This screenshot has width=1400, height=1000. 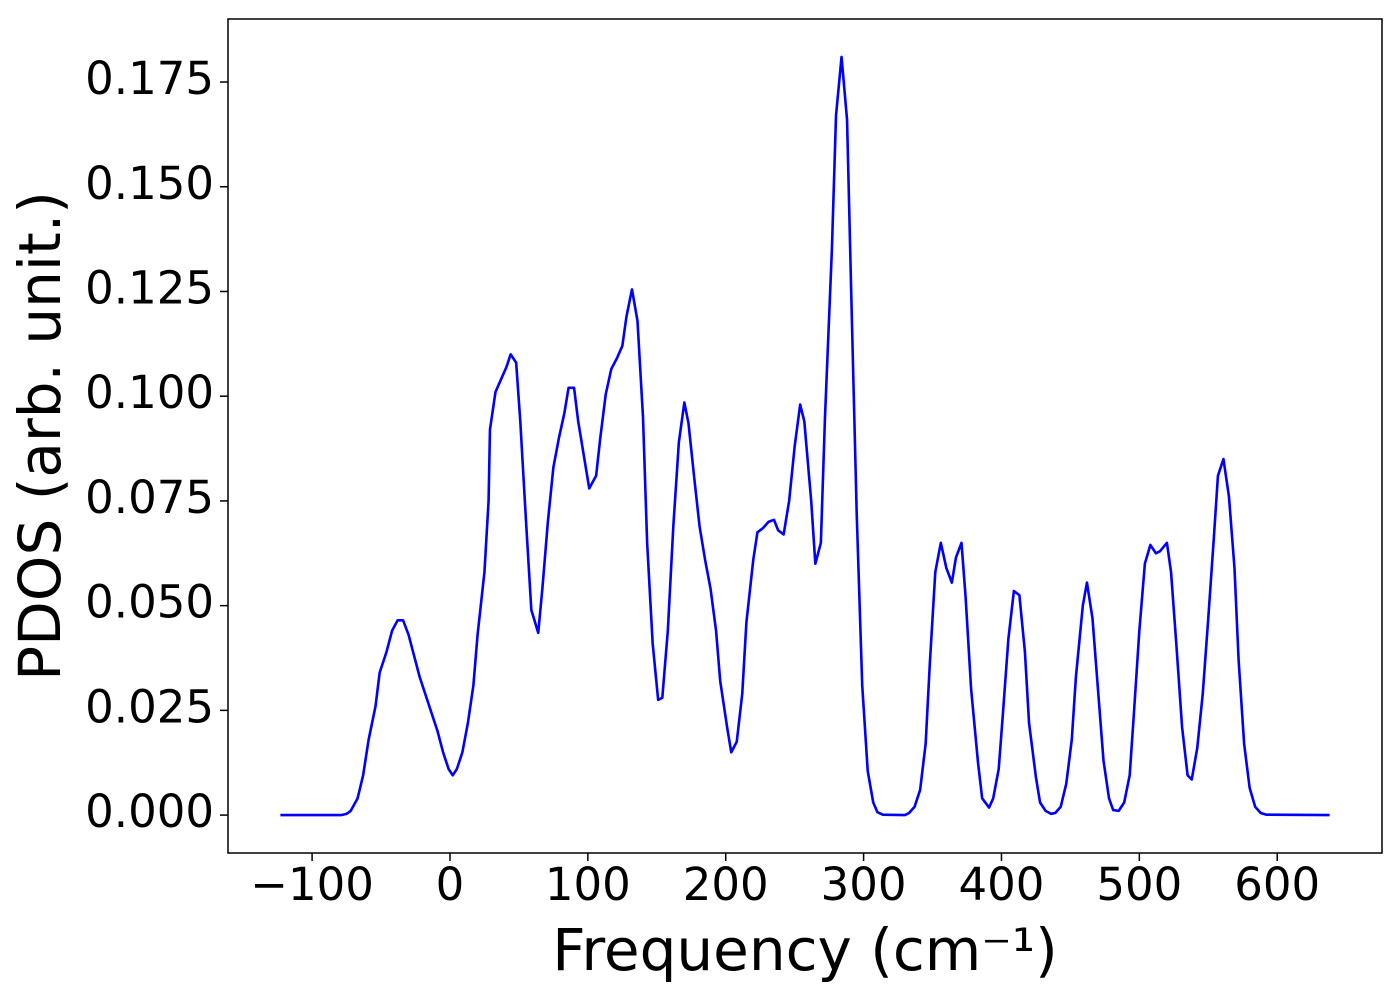 I want to click on x-tick-label: 600, so click(x=1277, y=884).